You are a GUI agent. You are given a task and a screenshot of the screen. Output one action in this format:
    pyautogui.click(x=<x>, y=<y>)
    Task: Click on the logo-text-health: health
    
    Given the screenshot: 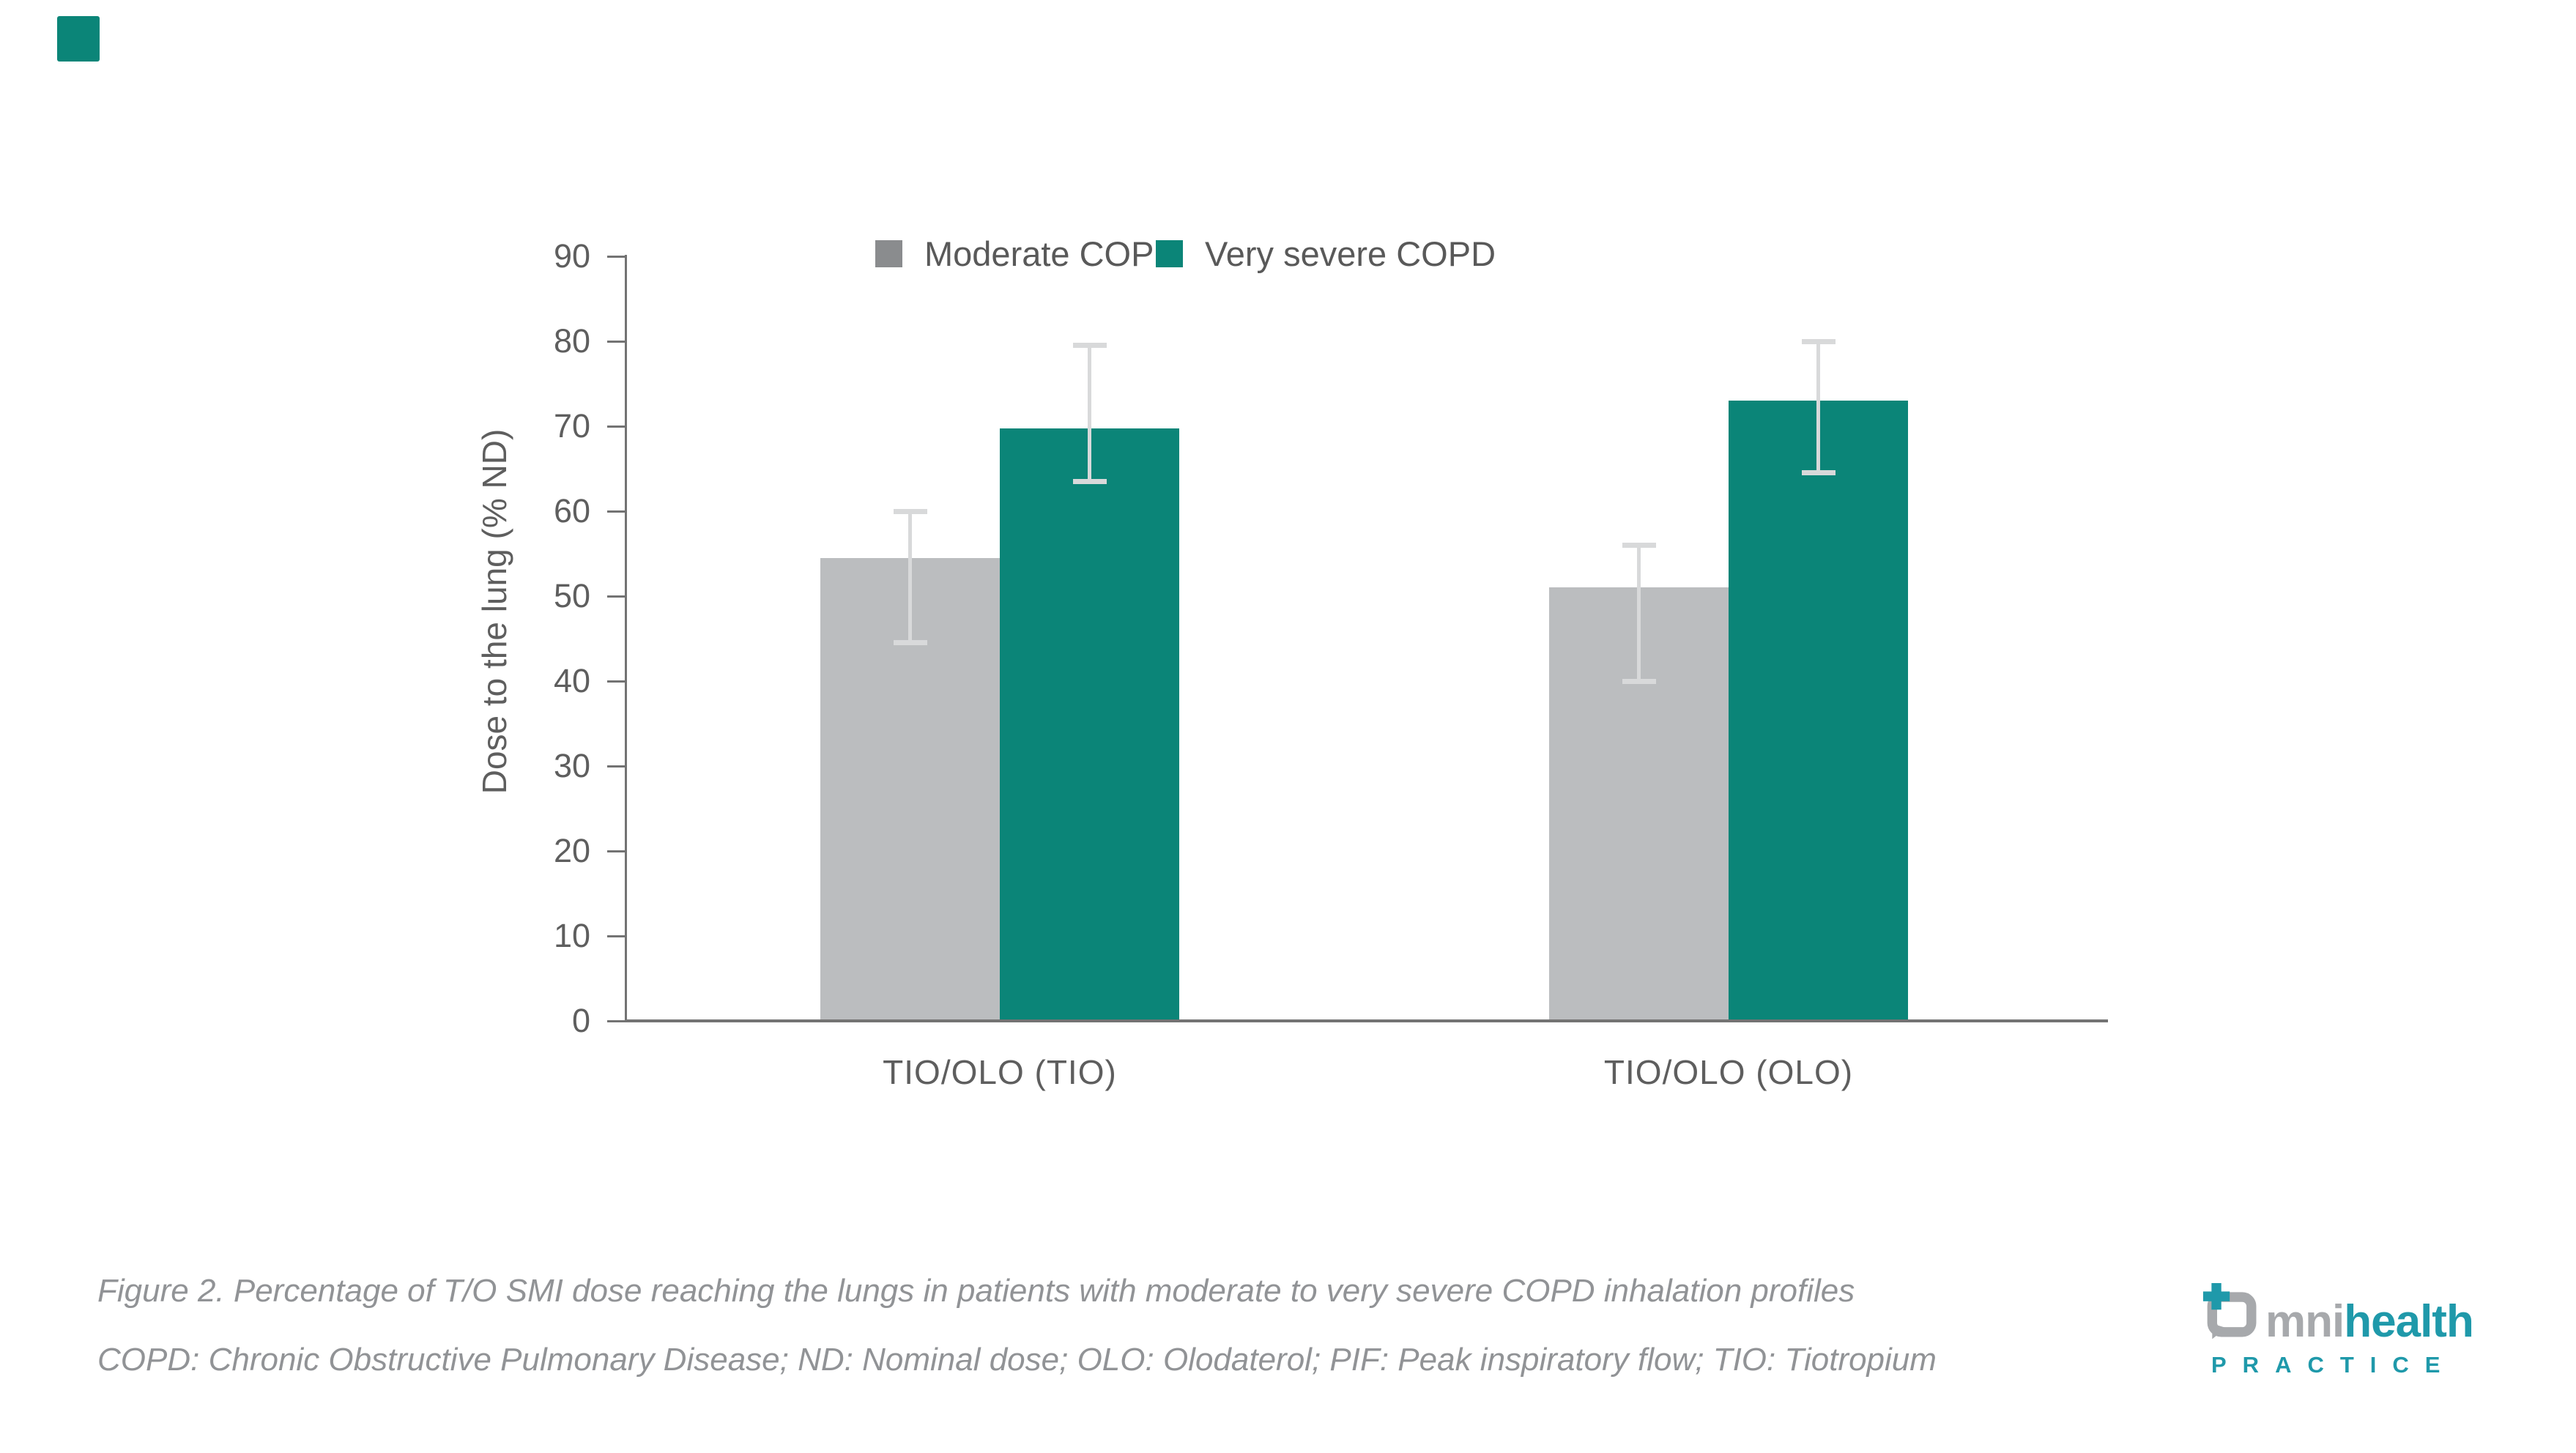 What is the action you would take?
    pyautogui.click(x=2409, y=1321)
    